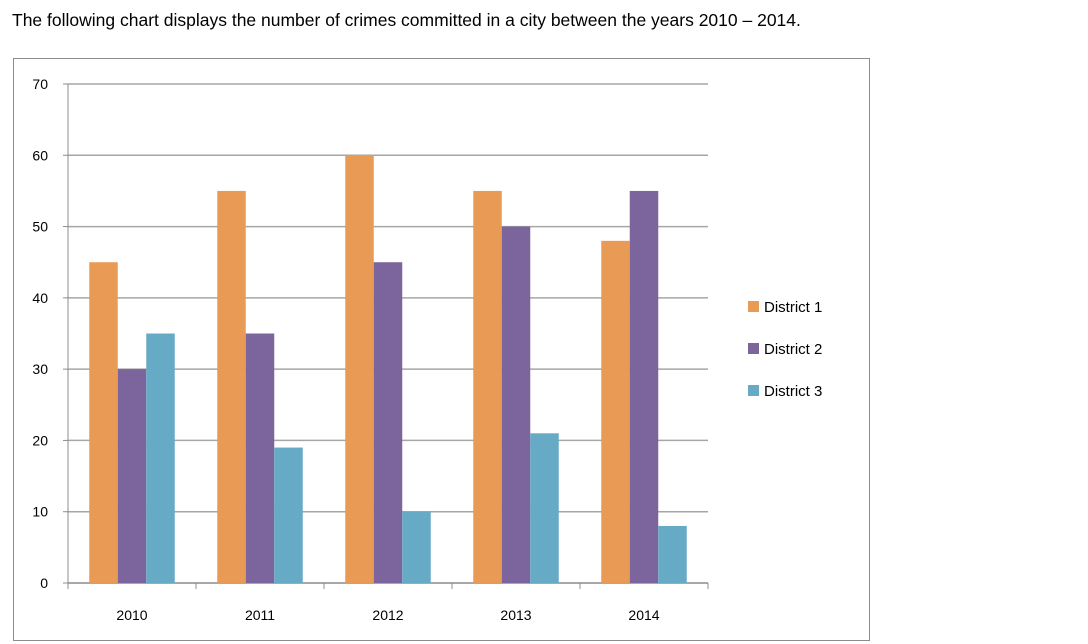 The width and height of the screenshot is (1088, 644). What do you see at coordinates (103, 422) in the screenshot?
I see `bar-district-1-2010` at bounding box center [103, 422].